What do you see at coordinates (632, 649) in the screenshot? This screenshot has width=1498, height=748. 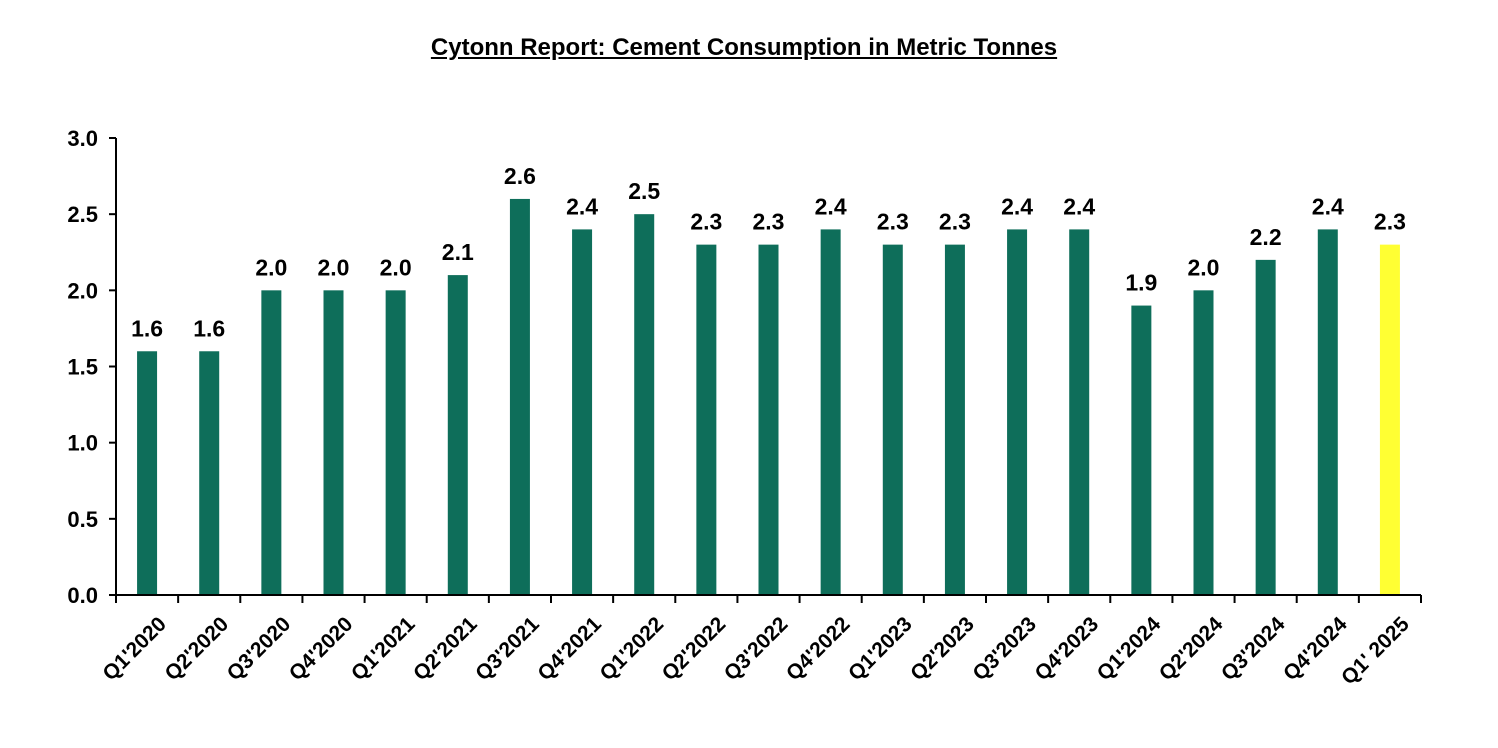 I see `x-tick-label: Q1'2022` at bounding box center [632, 649].